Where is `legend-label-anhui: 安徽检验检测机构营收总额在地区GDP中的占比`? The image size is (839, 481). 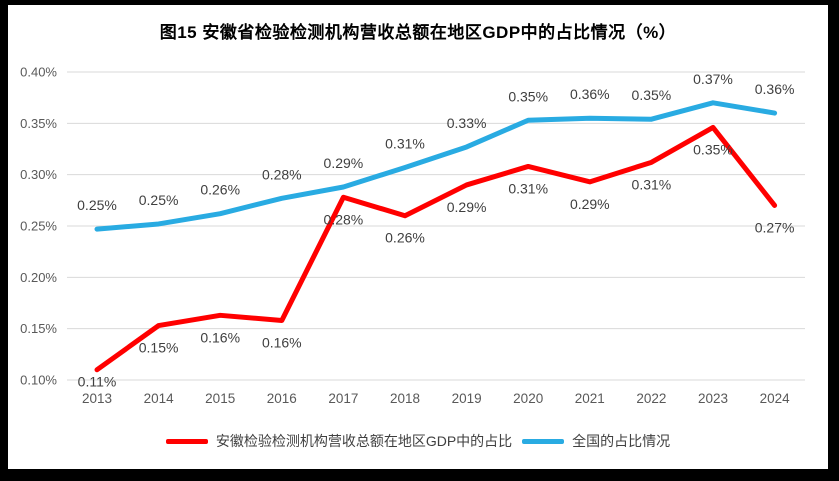
legend-label-anhui: 安徽检验检测机构营收总额在地区GDP中的占比 is located at coordinates (364, 441).